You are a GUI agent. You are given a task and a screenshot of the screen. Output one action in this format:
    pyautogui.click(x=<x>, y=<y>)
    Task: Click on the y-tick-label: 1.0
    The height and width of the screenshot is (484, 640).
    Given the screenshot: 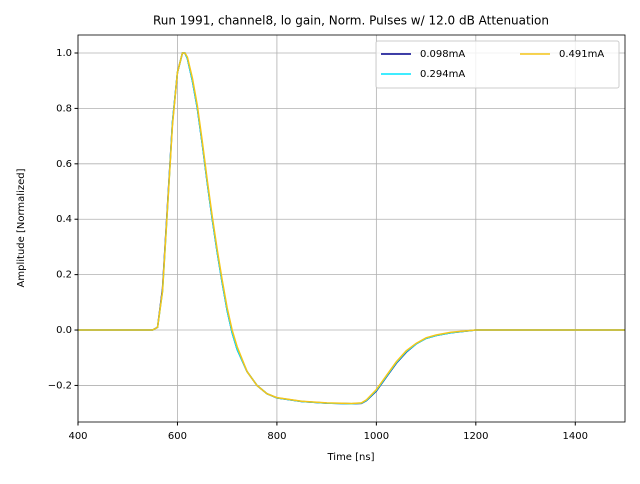 What is the action you would take?
    pyautogui.click(x=64, y=53)
    